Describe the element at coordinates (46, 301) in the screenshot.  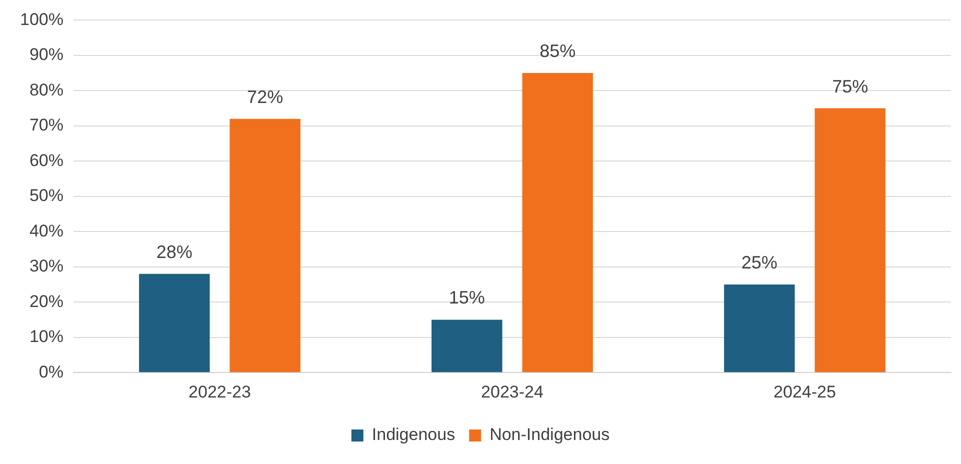
I see `y-tick-label: 20%` at that location.